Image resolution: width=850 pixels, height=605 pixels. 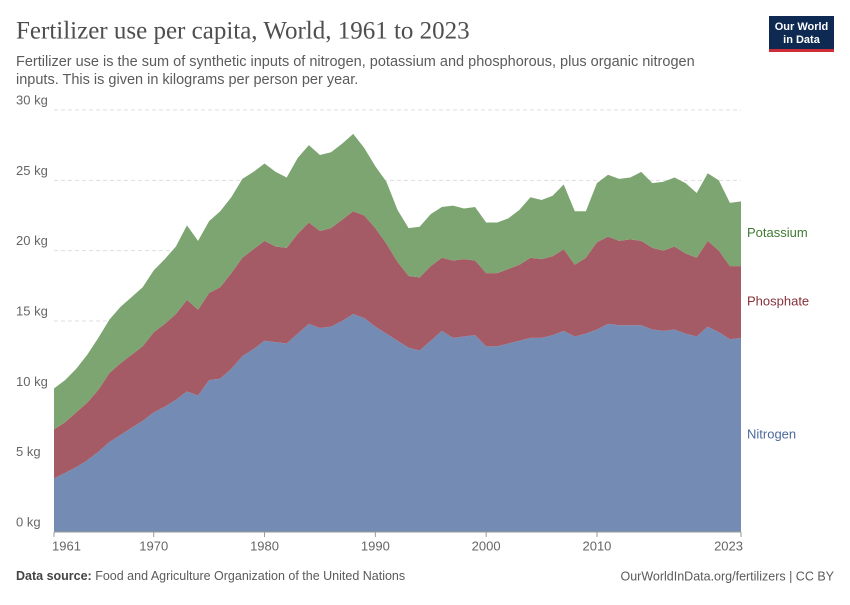 What do you see at coordinates (153, 545) in the screenshot?
I see `x-tick-label: 1970` at bounding box center [153, 545].